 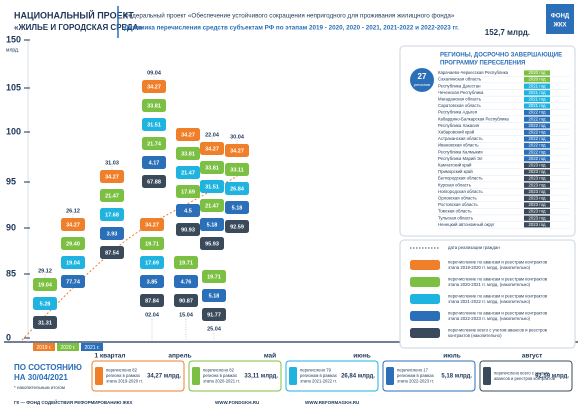 What do you see at coordinates (12, 50) in the screenshot?
I see `y-unit: млрд.` at bounding box center [12, 50].